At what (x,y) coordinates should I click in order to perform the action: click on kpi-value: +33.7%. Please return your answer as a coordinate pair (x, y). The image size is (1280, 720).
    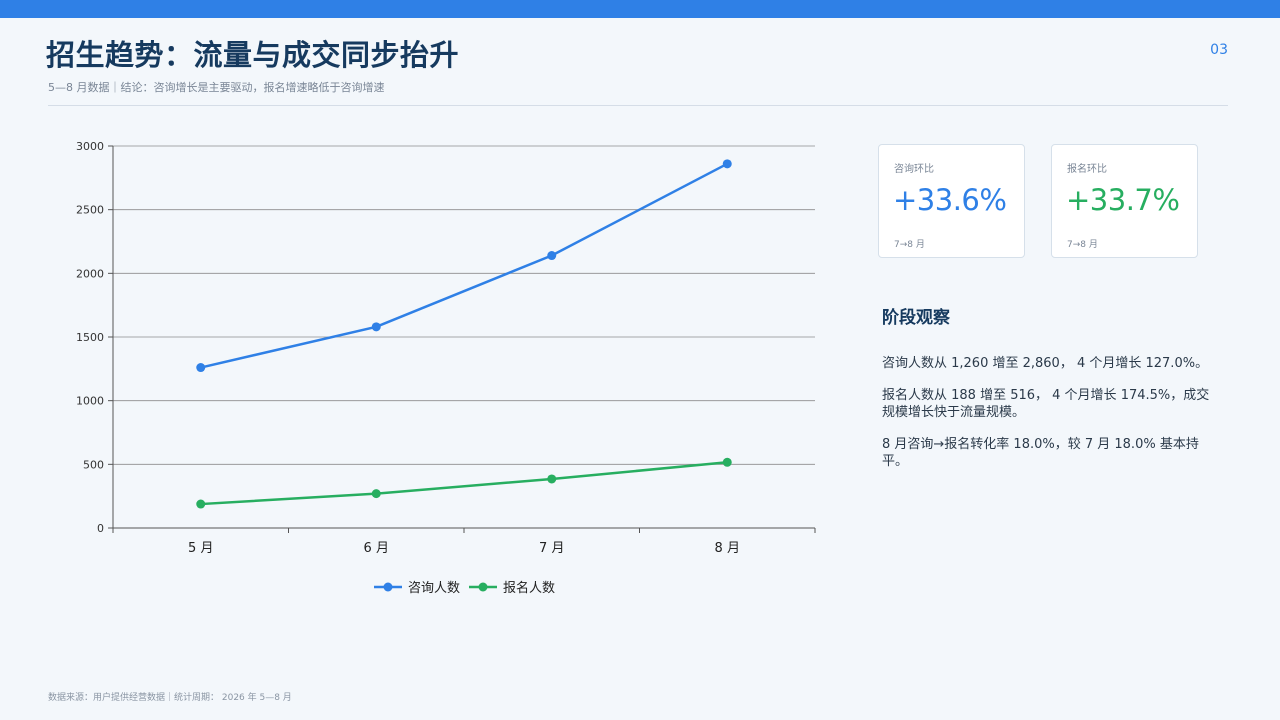
    Looking at the image, I should click on (1123, 200).